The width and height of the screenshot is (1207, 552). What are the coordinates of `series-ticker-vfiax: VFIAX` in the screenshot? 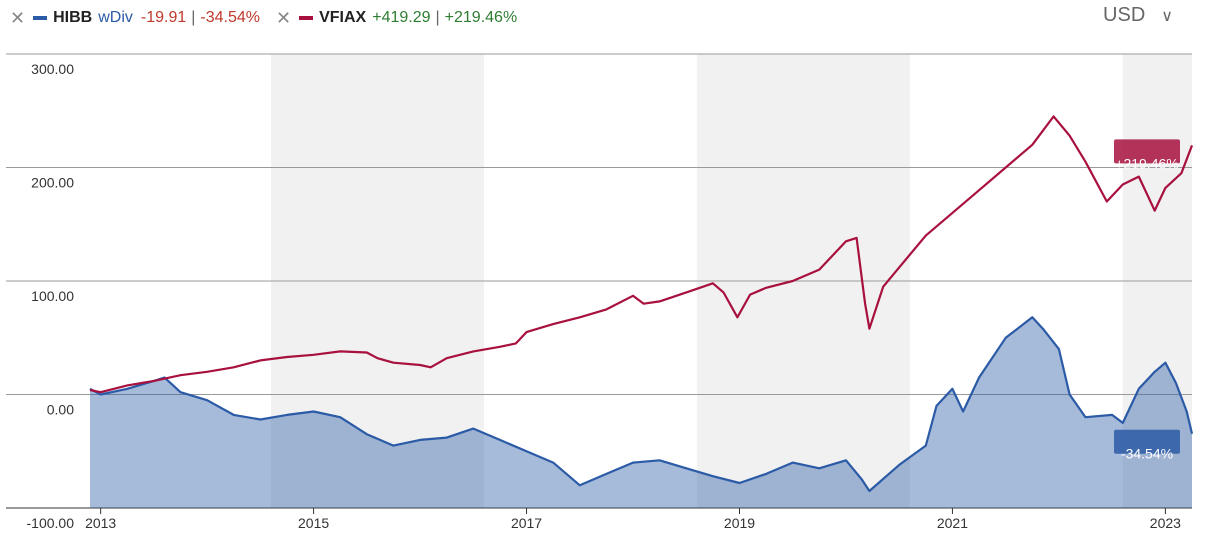 It's located at (343, 17).